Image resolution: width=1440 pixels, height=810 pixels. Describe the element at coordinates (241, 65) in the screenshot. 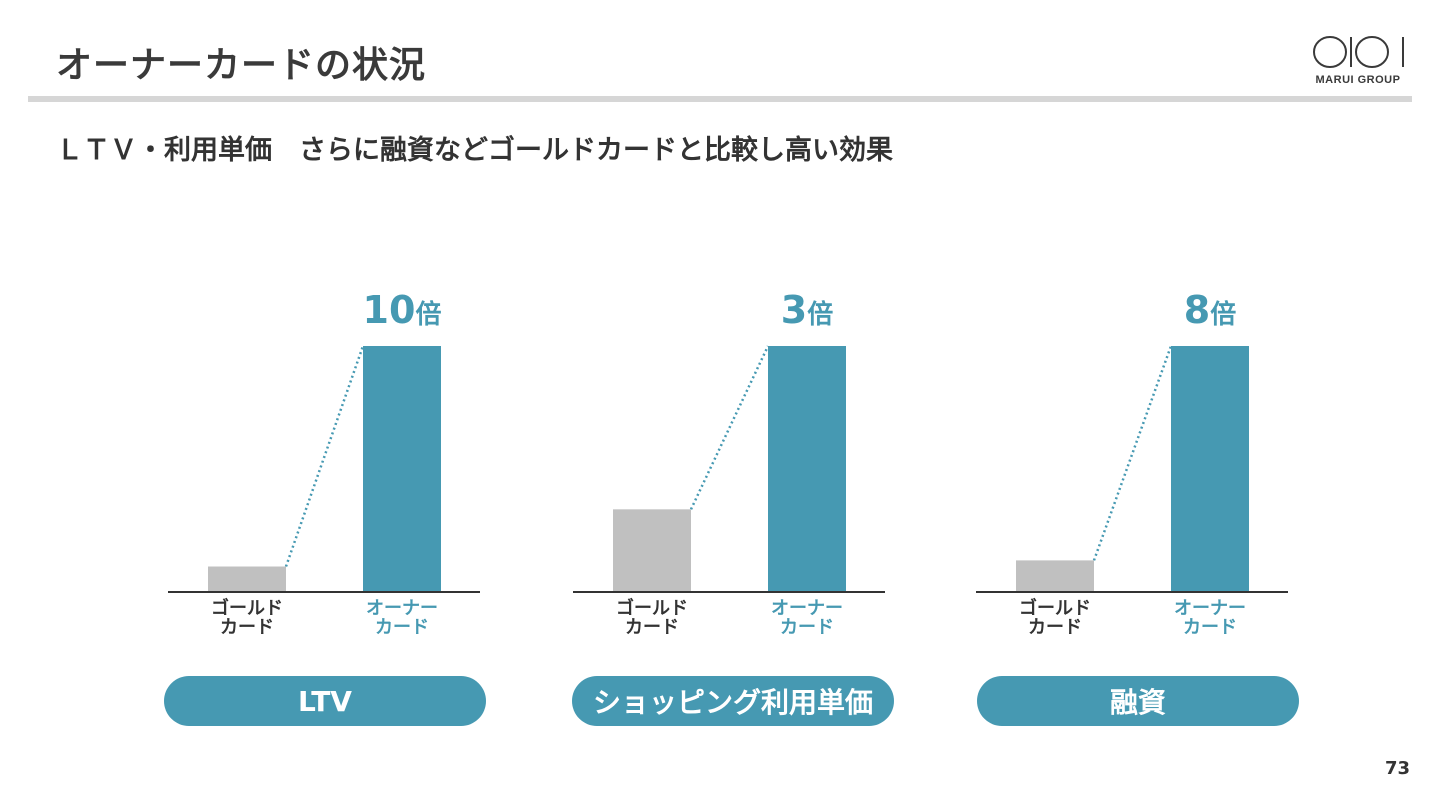

I see `page-title: オーナーカードの状況` at that location.